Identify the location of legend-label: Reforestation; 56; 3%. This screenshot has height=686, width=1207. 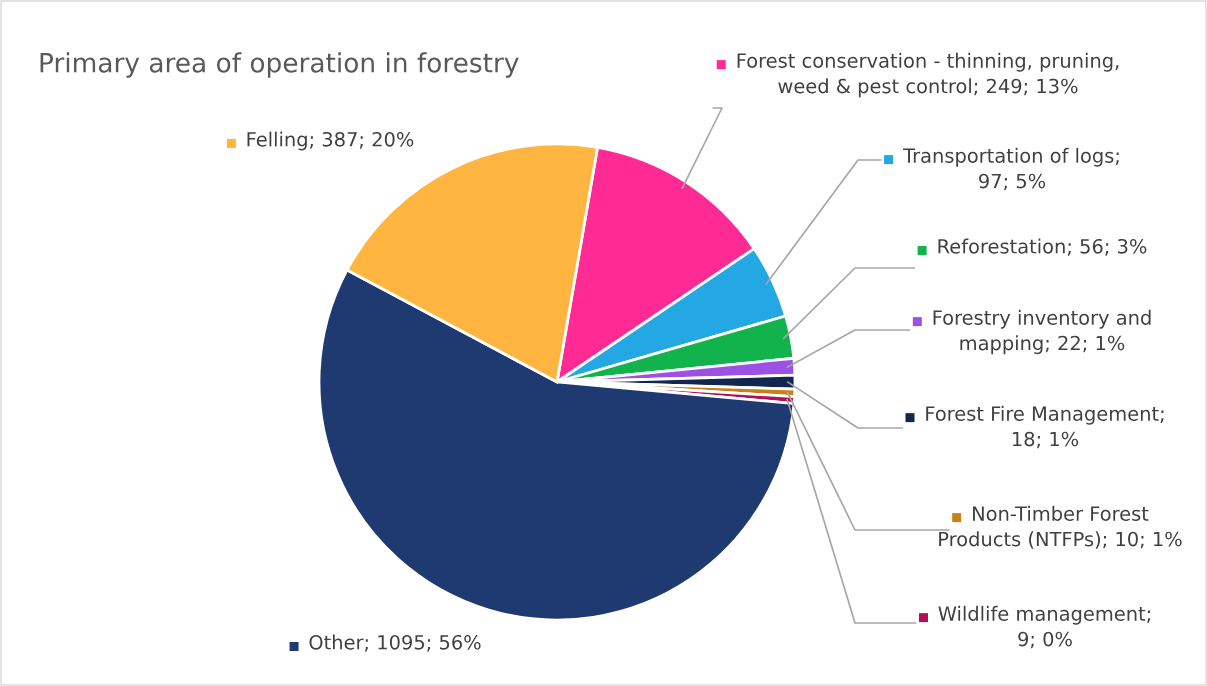
(1042, 247).